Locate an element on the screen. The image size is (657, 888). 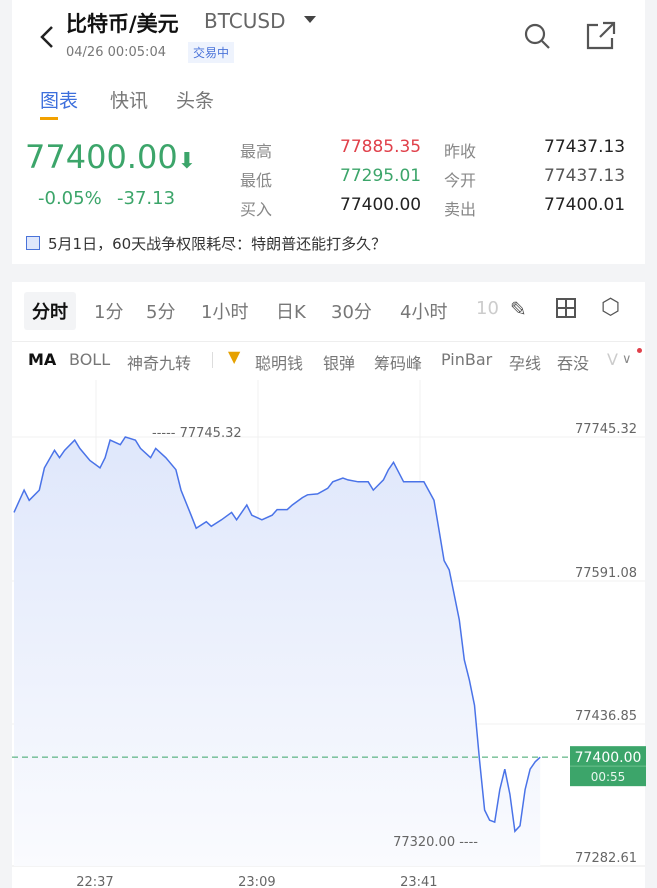
page-title: 比特币/美元 is located at coordinates (122, 24).